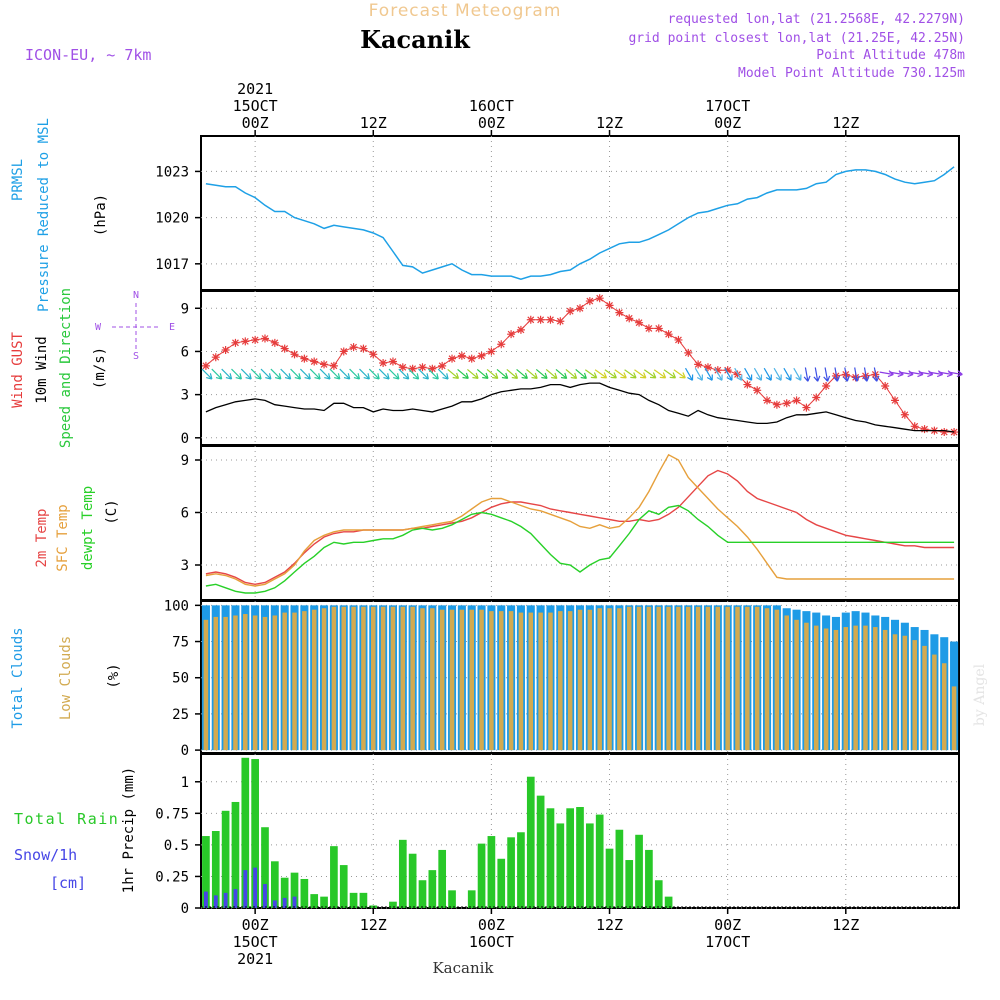 Image resolution: width=1000 pixels, height=1000 pixels. What do you see at coordinates (176, 606) in the screenshot?
I see `clouds-ytick-label: 100` at bounding box center [176, 606].